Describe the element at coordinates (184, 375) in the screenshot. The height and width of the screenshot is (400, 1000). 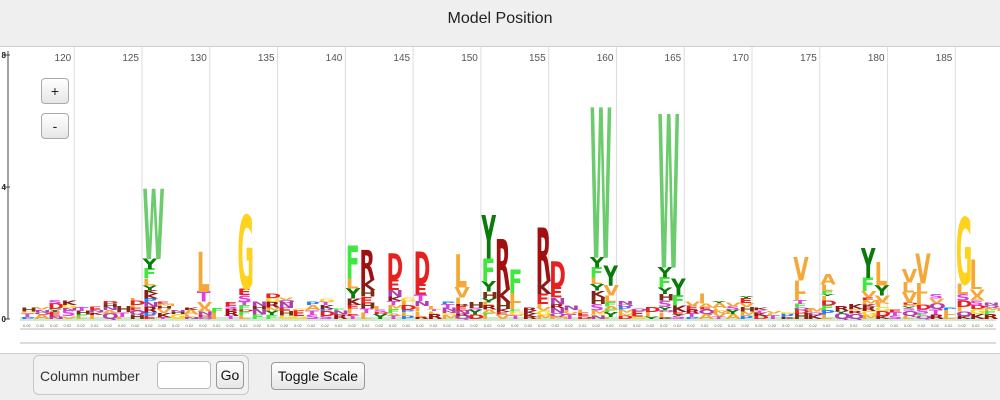
I see `column-number-input` at that location.